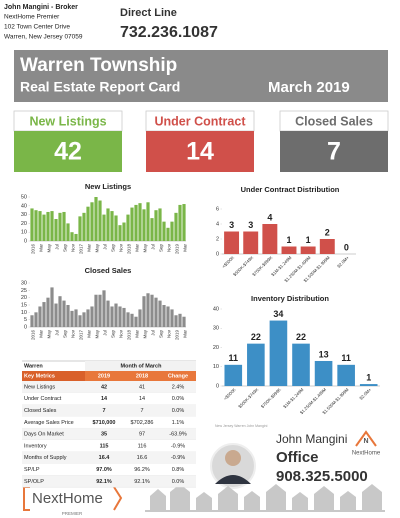  Describe the element at coordinates (142, 423) in the screenshot. I see `table-cell: $702,286` at that location.